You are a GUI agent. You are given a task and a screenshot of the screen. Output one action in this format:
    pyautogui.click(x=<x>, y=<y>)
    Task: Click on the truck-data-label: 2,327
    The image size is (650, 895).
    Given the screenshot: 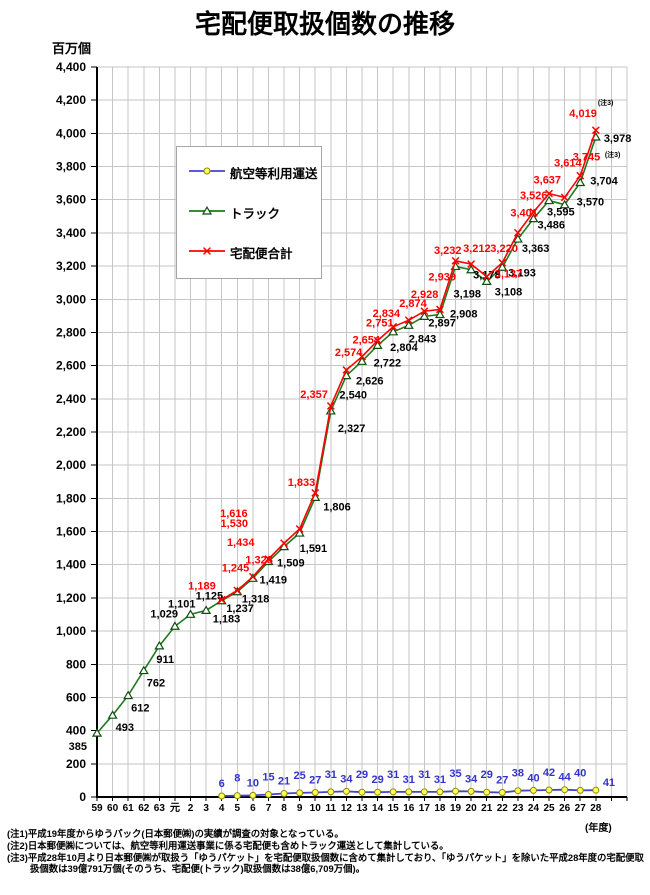 What is the action you would take?
    pyautogui.click(x=352, y=429)
    